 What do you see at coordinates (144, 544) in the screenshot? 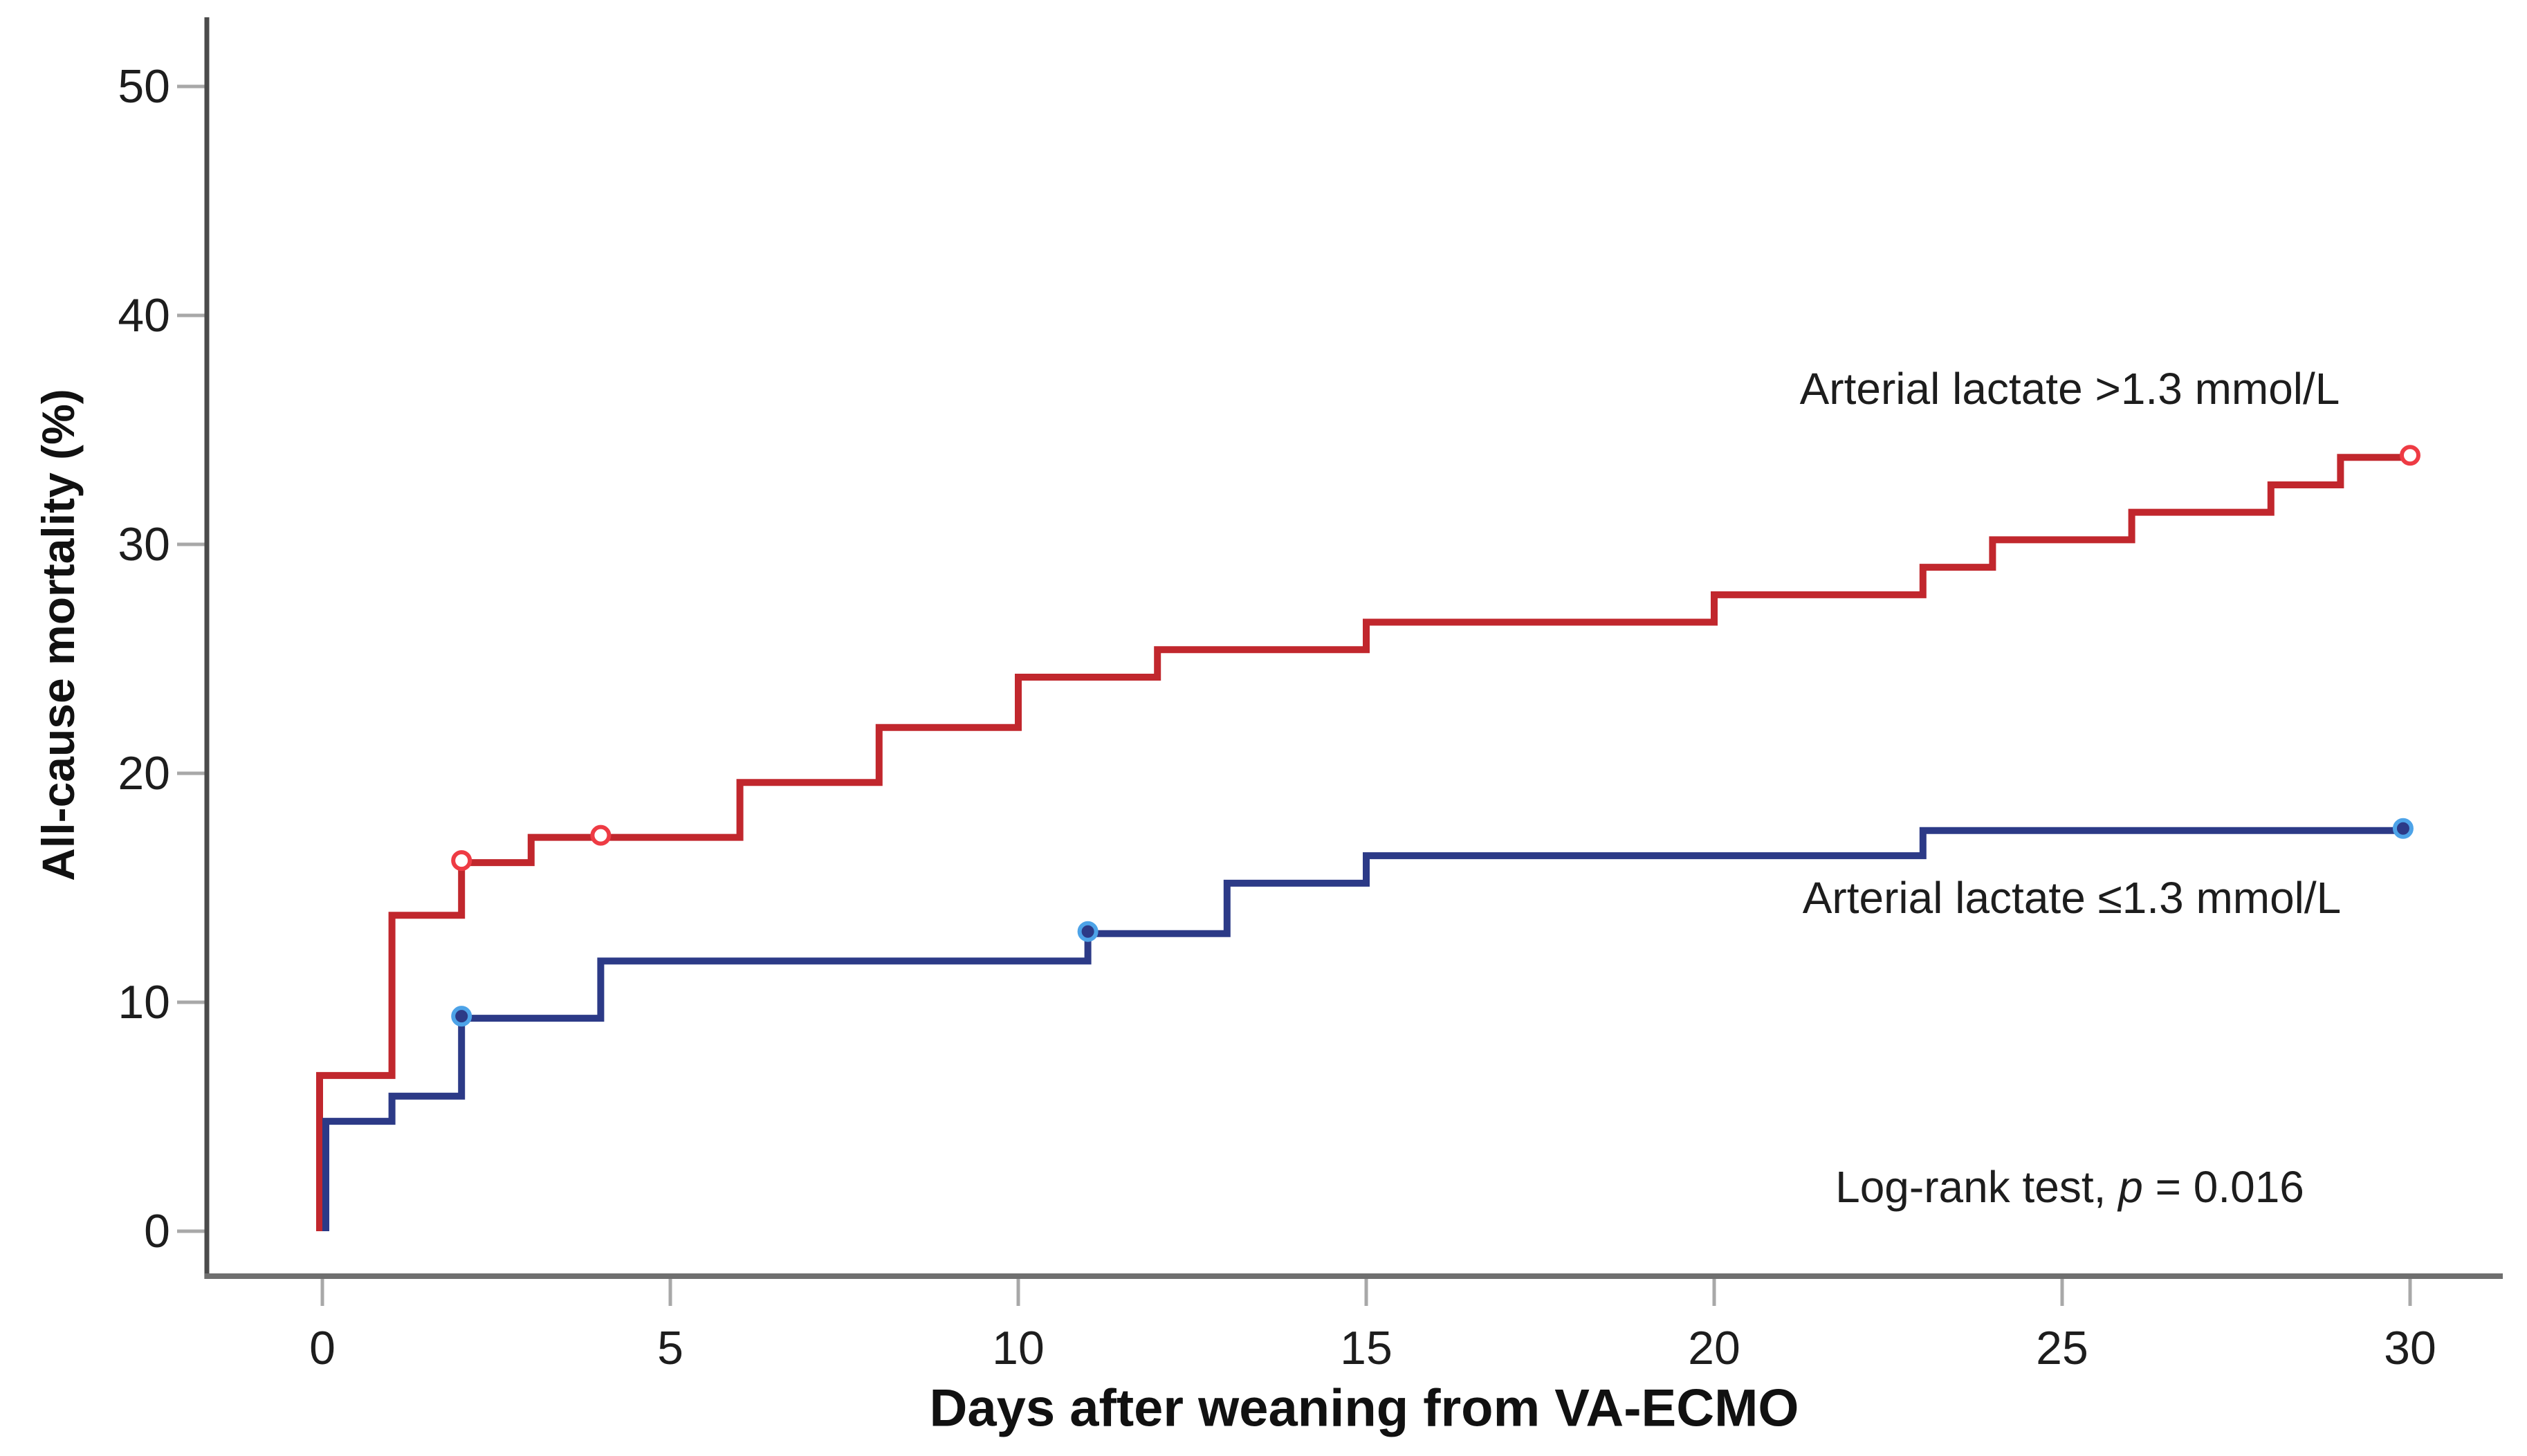
I see `y-tick-label: 30` at bounding box center [144, 544].